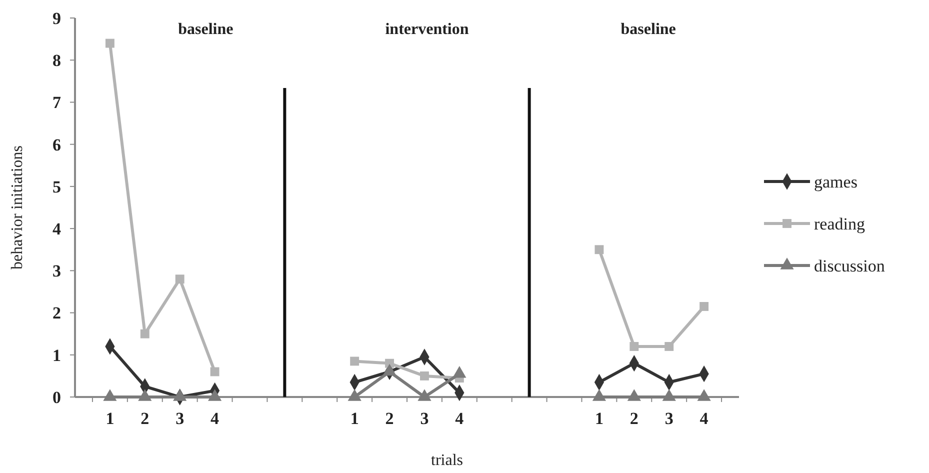  Describe the element at coordinates (56, 60) in the screenshot. I see `y-tick-label: 8` at that location.